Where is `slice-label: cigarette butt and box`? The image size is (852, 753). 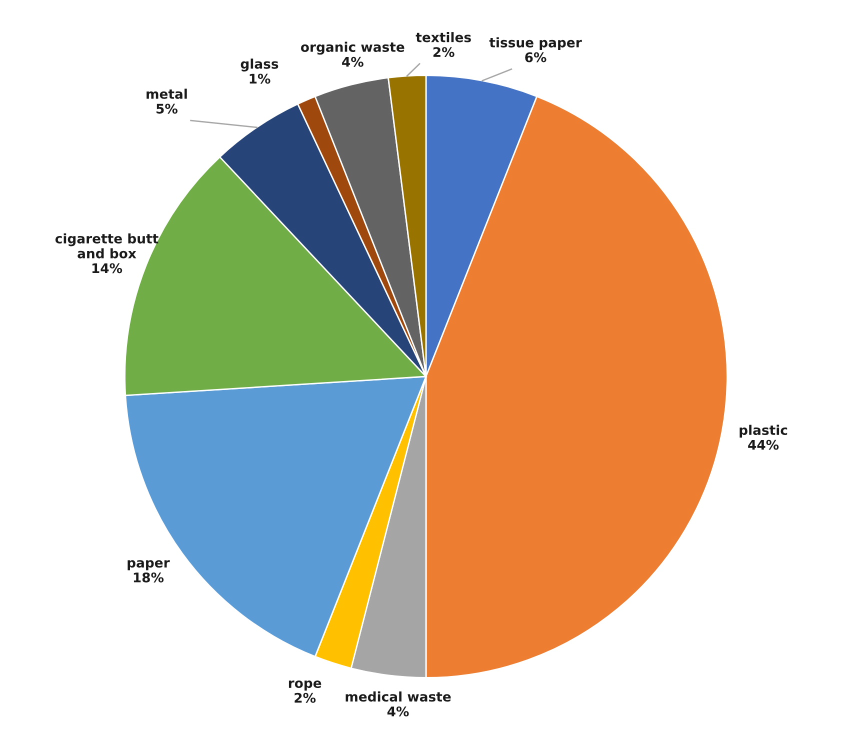
slice-label: cigarette butt and box is located at coordinates (106, 245).